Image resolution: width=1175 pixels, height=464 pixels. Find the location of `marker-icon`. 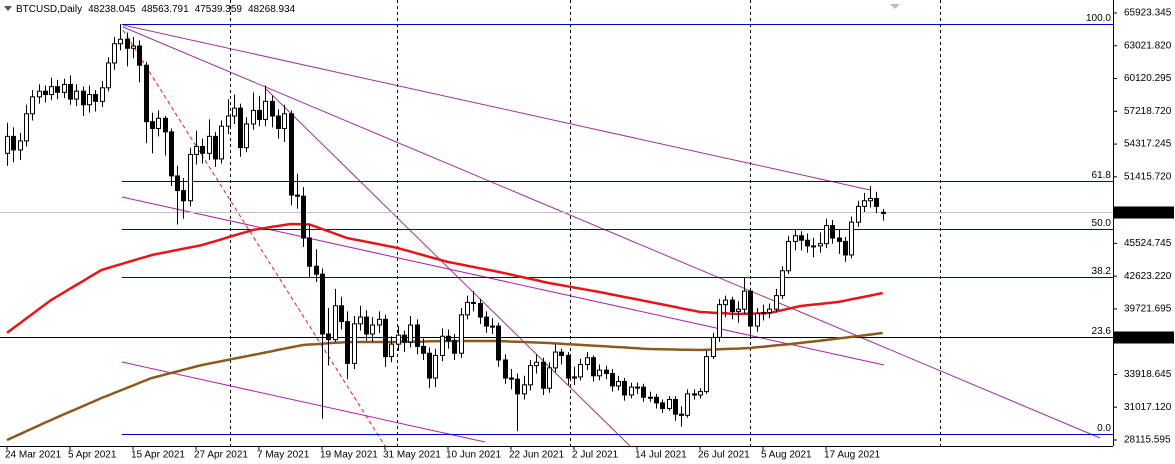

marker-icon is located at coordinates (895, 6).